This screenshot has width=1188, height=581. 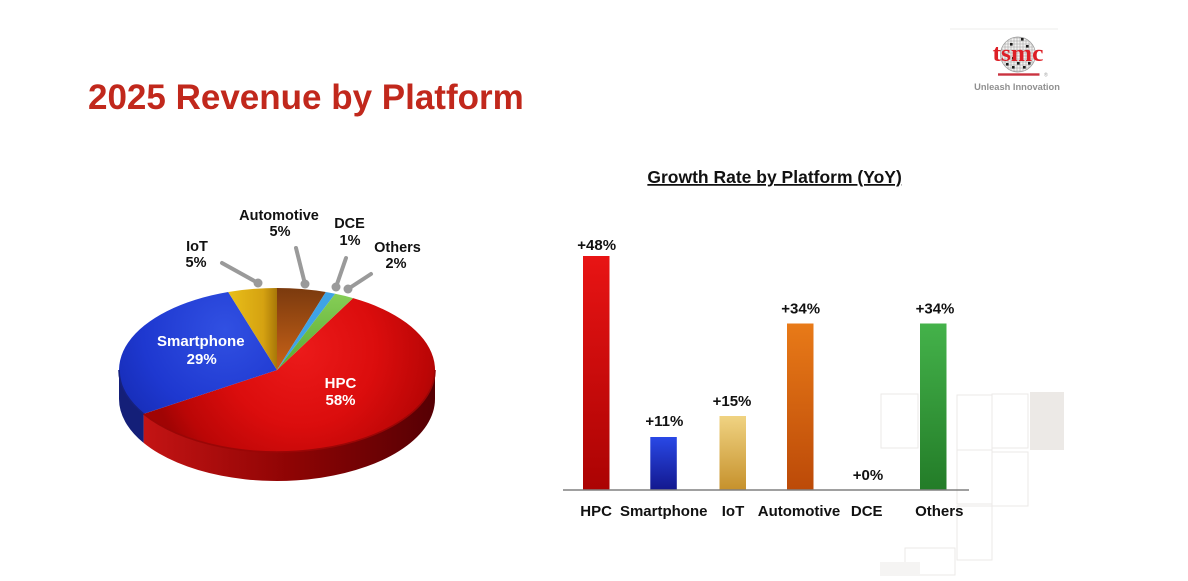 I want to click on svg-text: +11%, so click(x=664, y=421).